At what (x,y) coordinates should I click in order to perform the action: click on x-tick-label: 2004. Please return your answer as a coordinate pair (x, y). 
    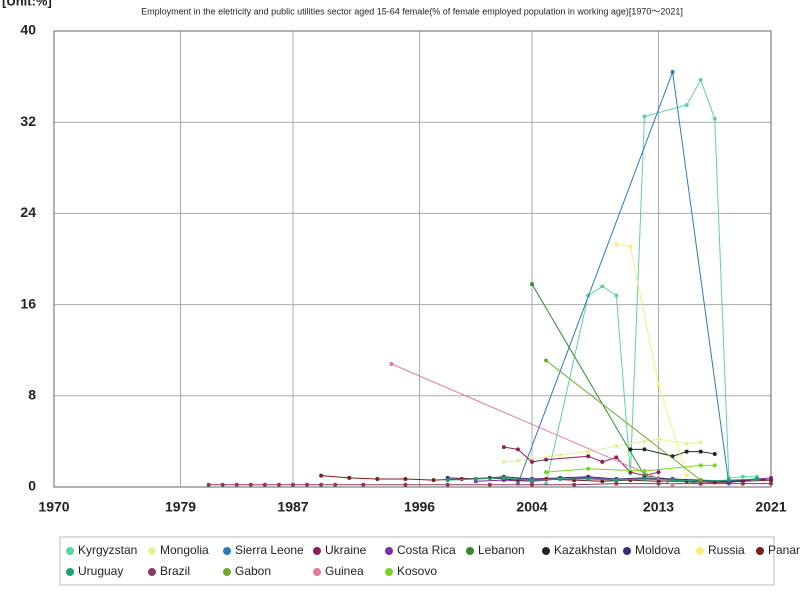
    Looking at the image, I should click on (531, 507).